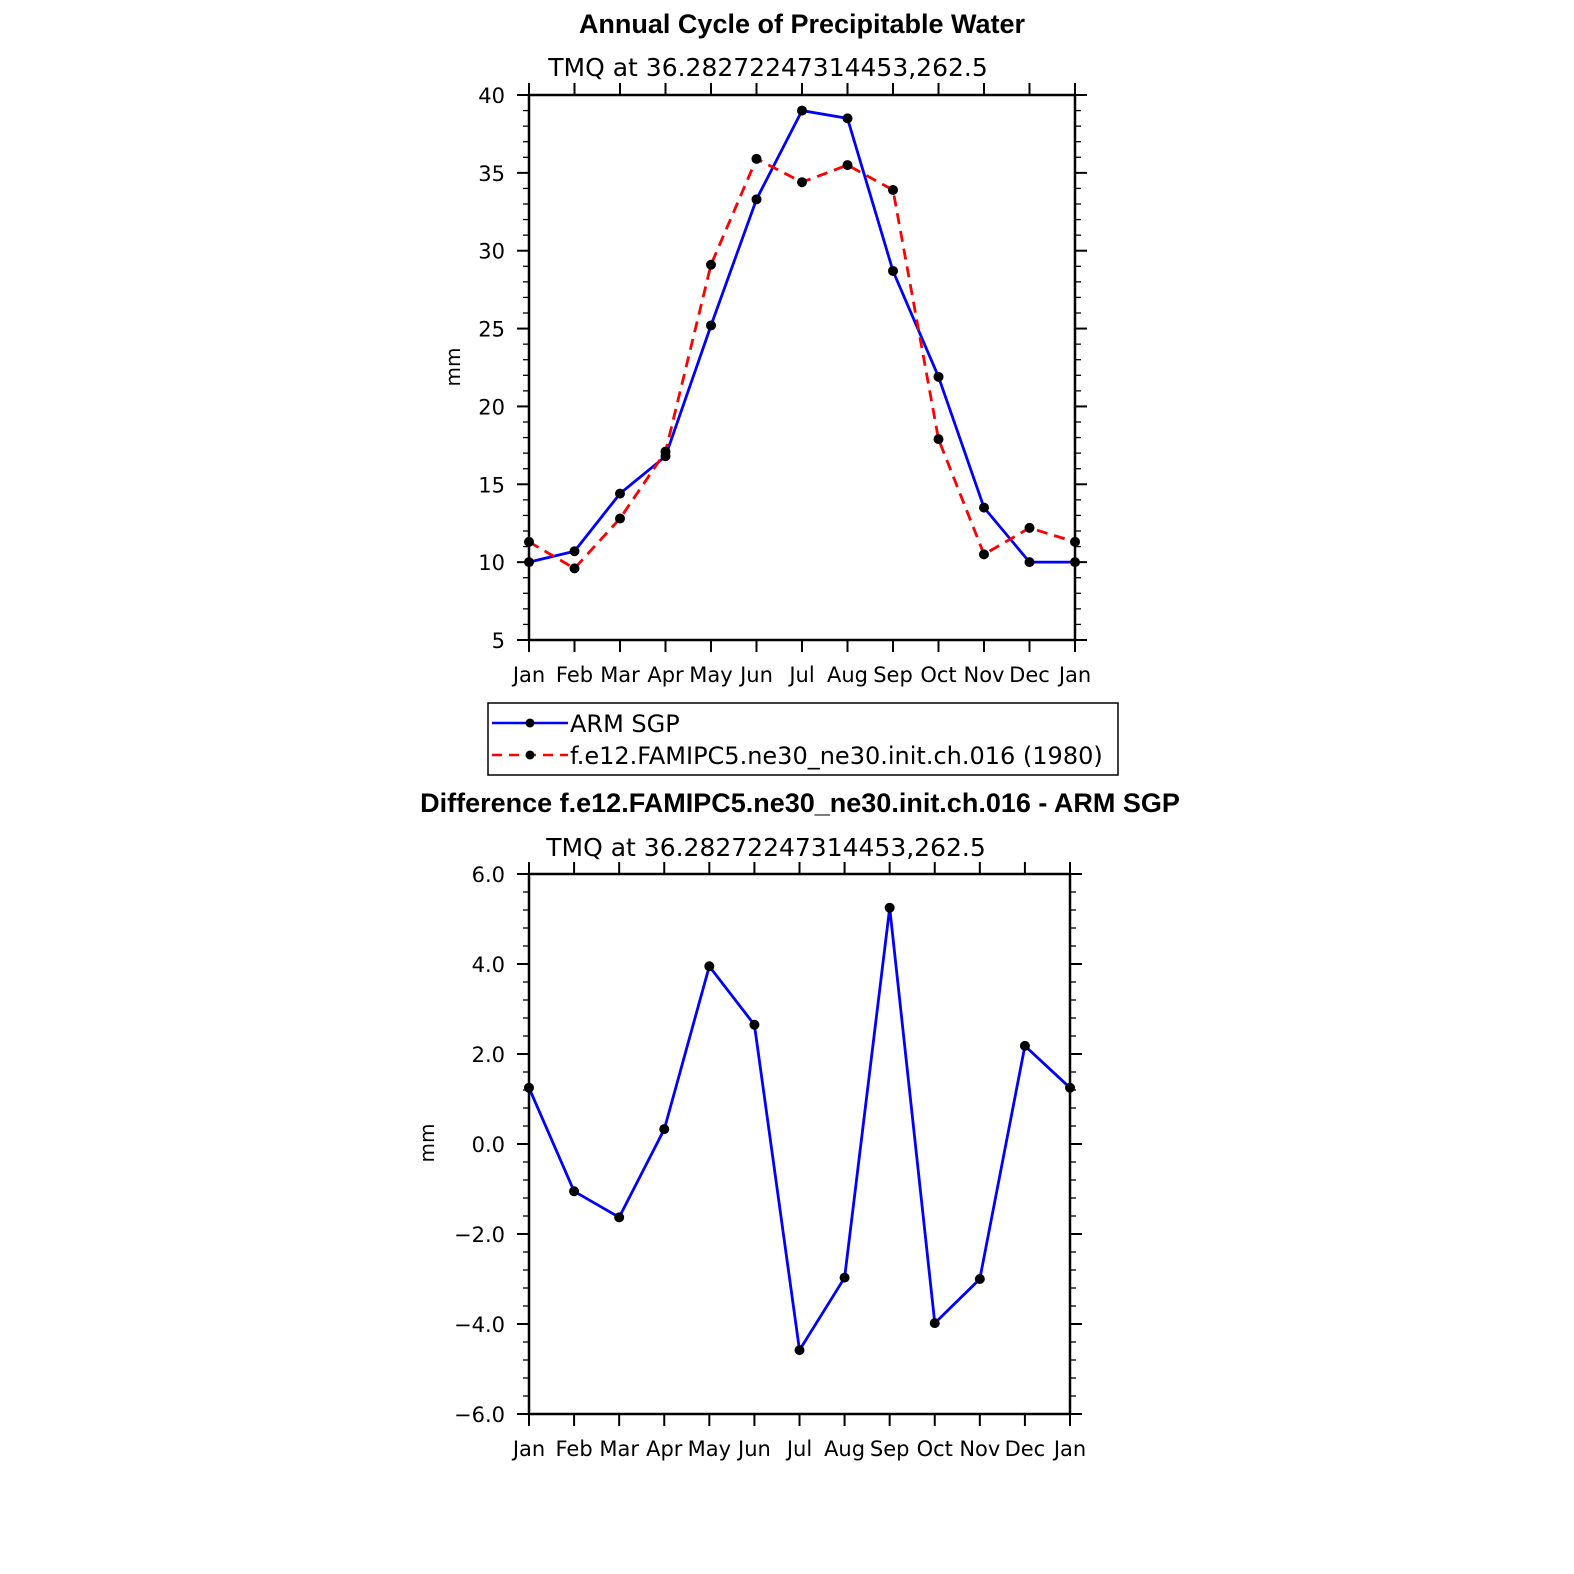 This screenshot has width=1574, height=1574. I want to click on legend-label-arm-sgp: ARM SGP, so click(625, 724).